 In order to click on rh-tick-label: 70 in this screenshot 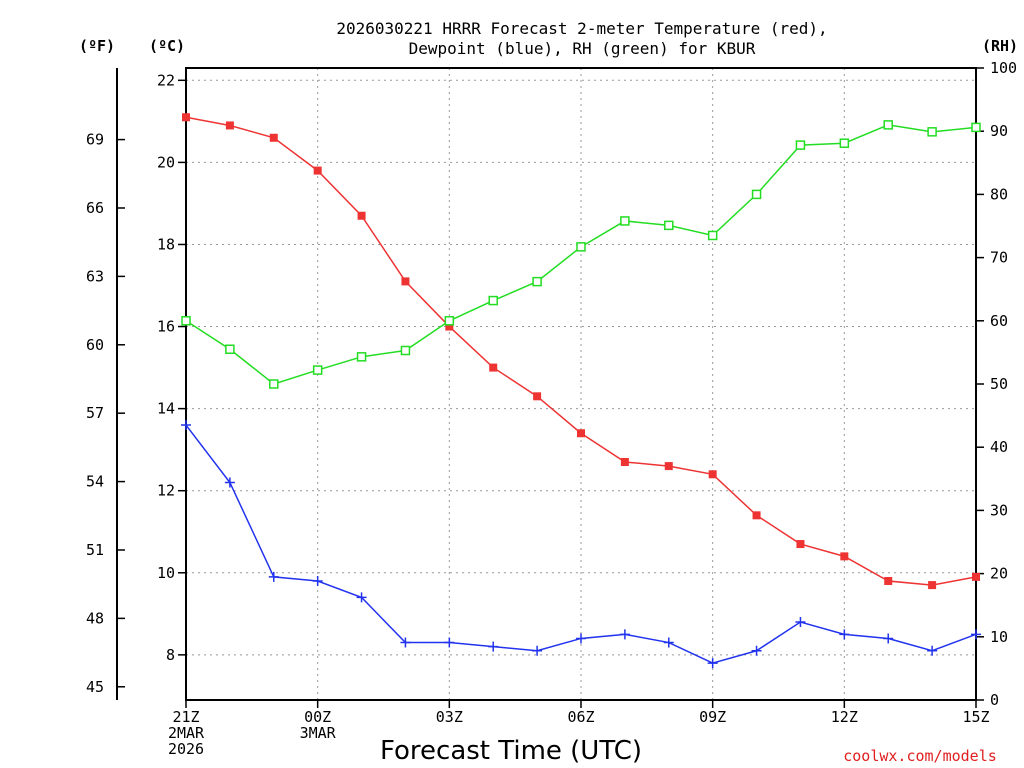, I will do `click(999, 258)`.